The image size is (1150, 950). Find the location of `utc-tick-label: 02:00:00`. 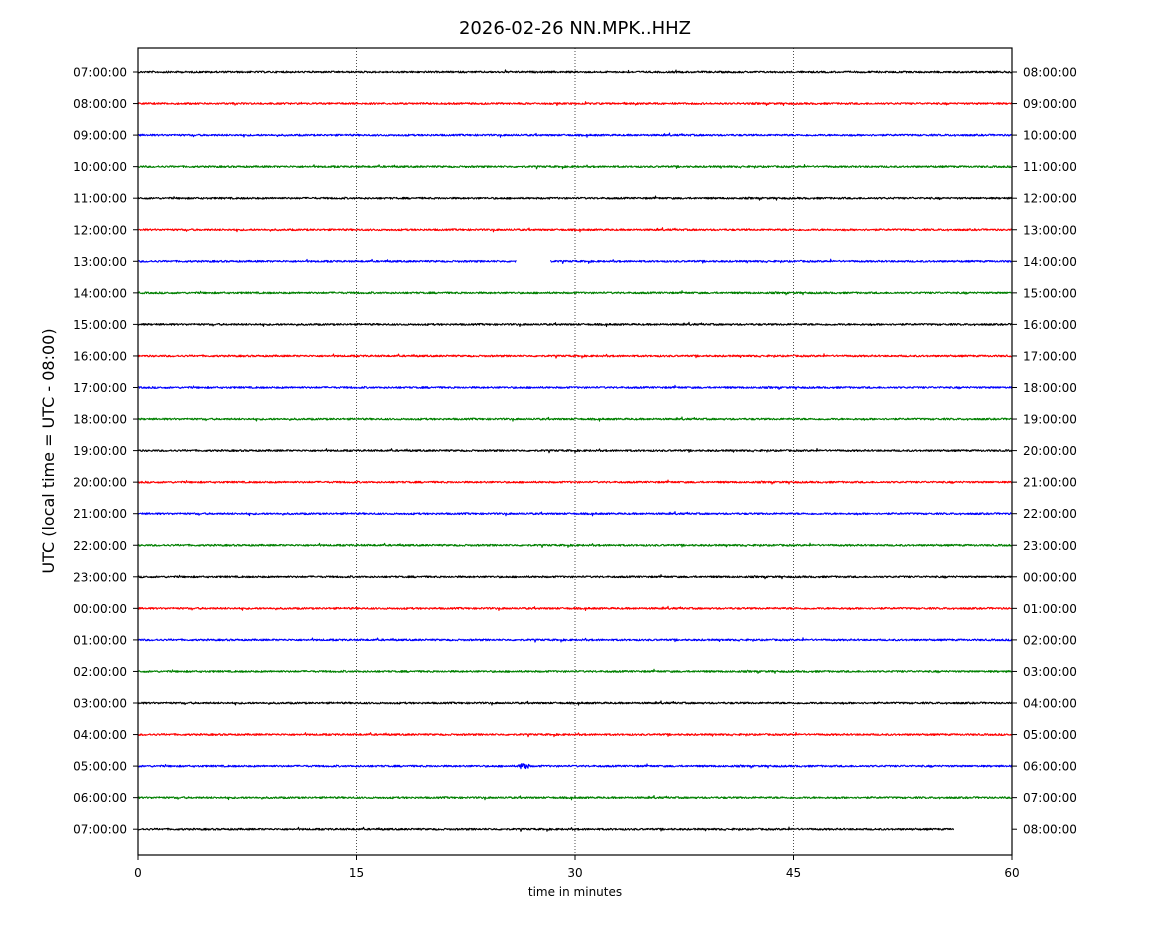

utc-tick-label: 02:00:00 is located at coordinates (100, 672).